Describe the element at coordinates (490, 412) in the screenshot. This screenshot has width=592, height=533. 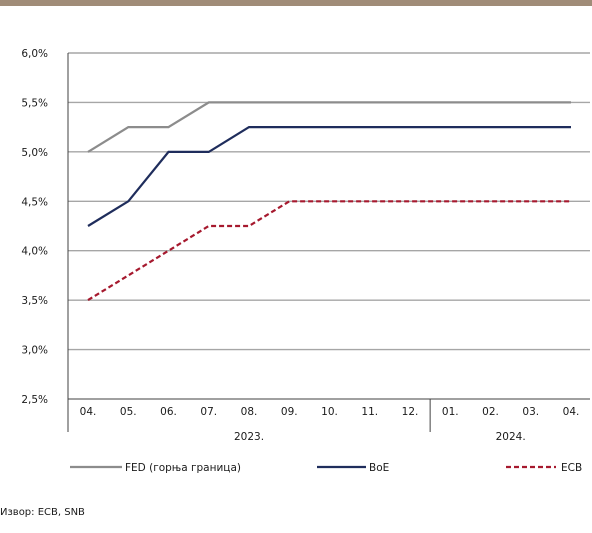
I see `x-tick-label: 02.` at that location.